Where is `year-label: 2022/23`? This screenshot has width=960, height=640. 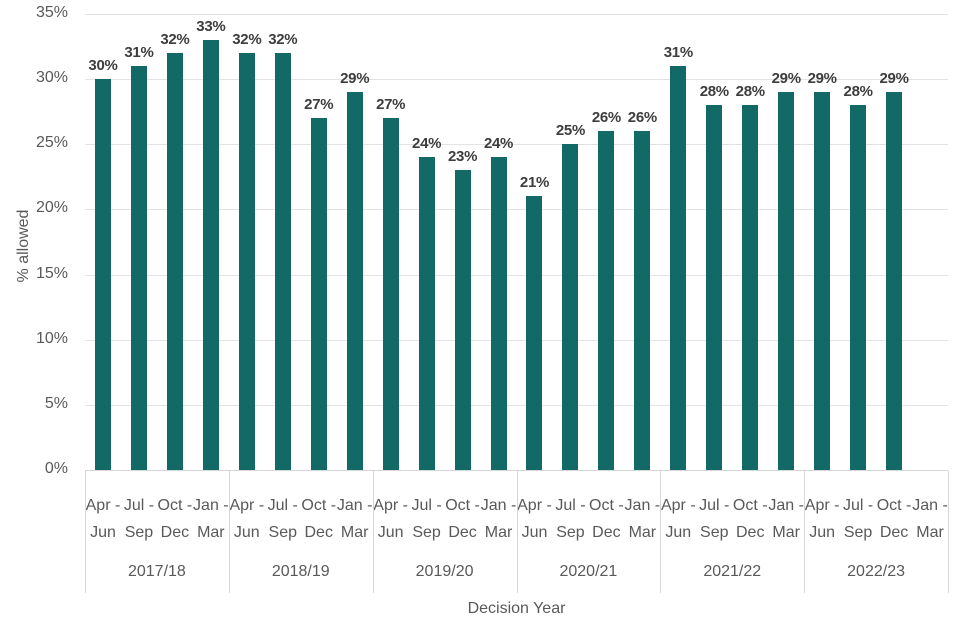
year-label: 2022/23 is located at coordinates (876, 571).